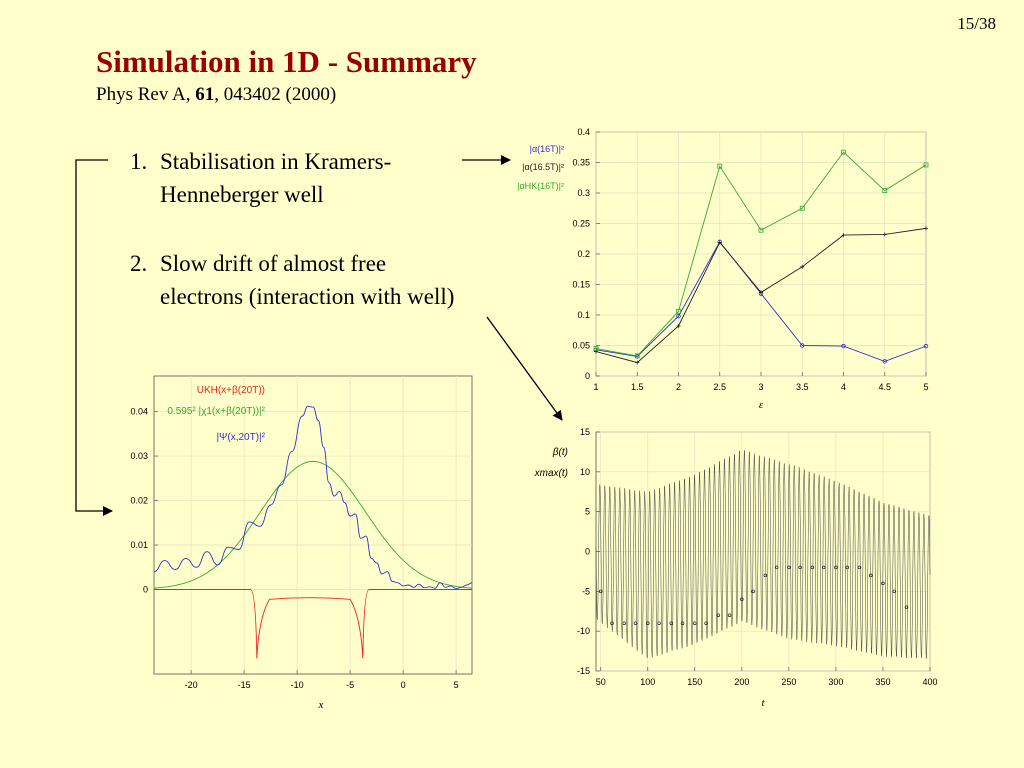 The image size is (1024, 768). I want to click on y-tick-label: 0.04, so click(139, 412).